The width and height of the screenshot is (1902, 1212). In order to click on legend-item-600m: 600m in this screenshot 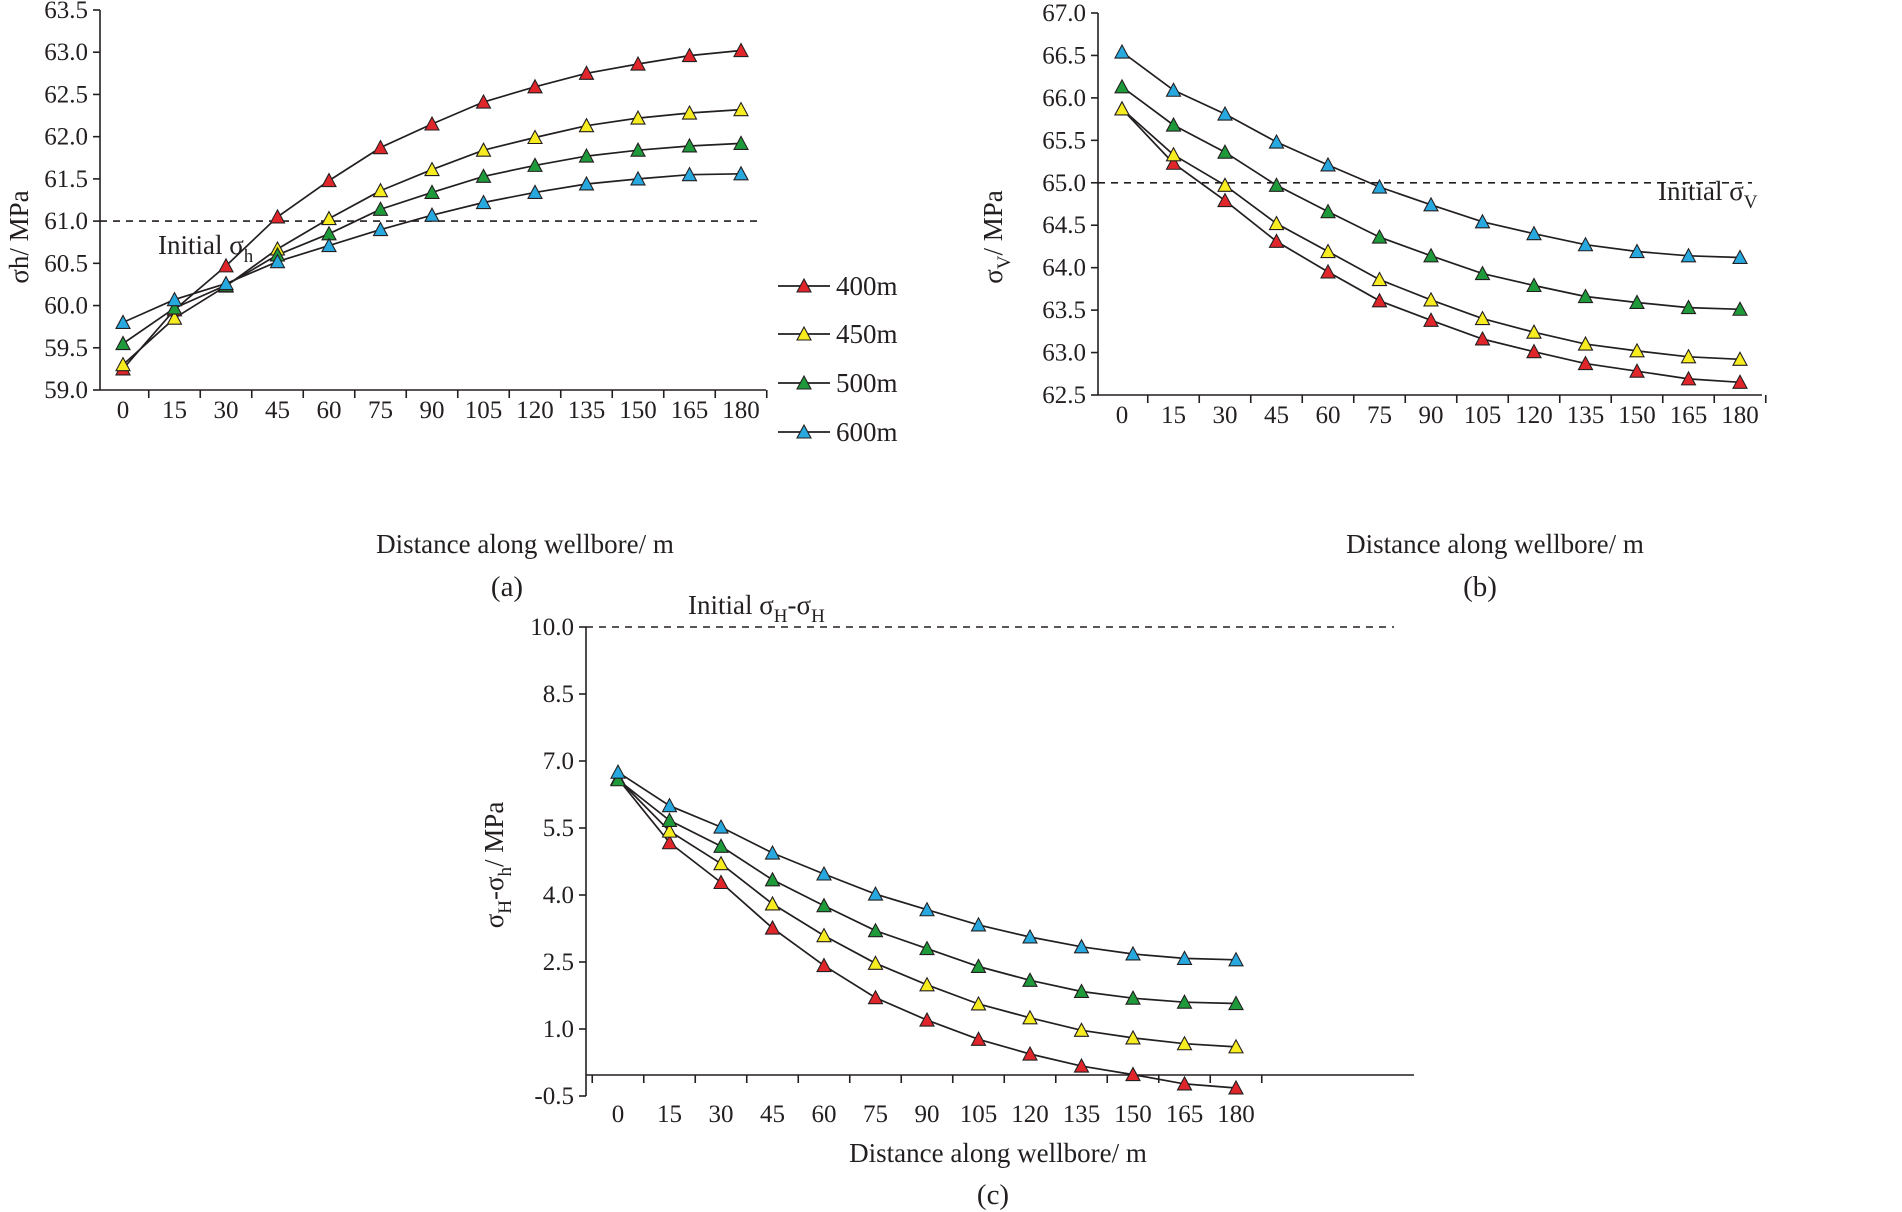, I will do `click(838, 432)`.